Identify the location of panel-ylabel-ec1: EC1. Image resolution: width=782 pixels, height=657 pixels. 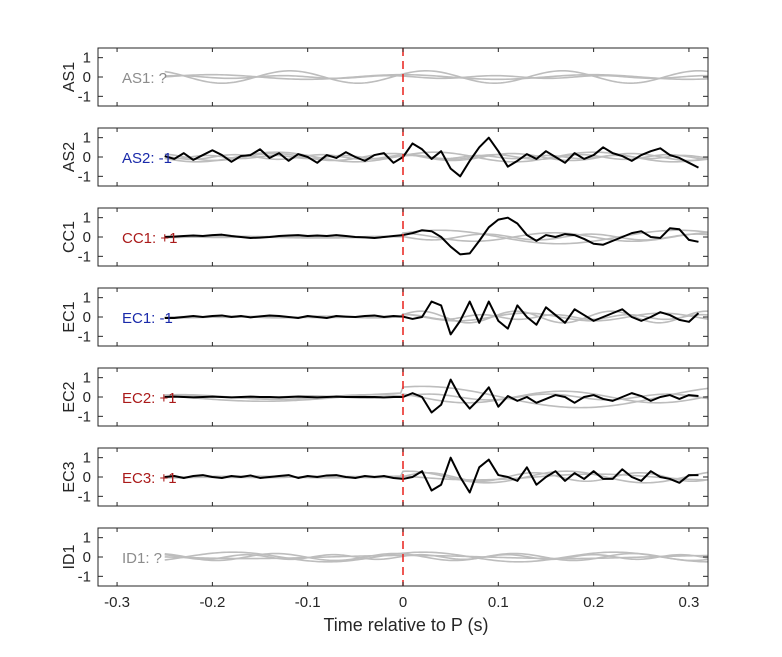
(69, 316).